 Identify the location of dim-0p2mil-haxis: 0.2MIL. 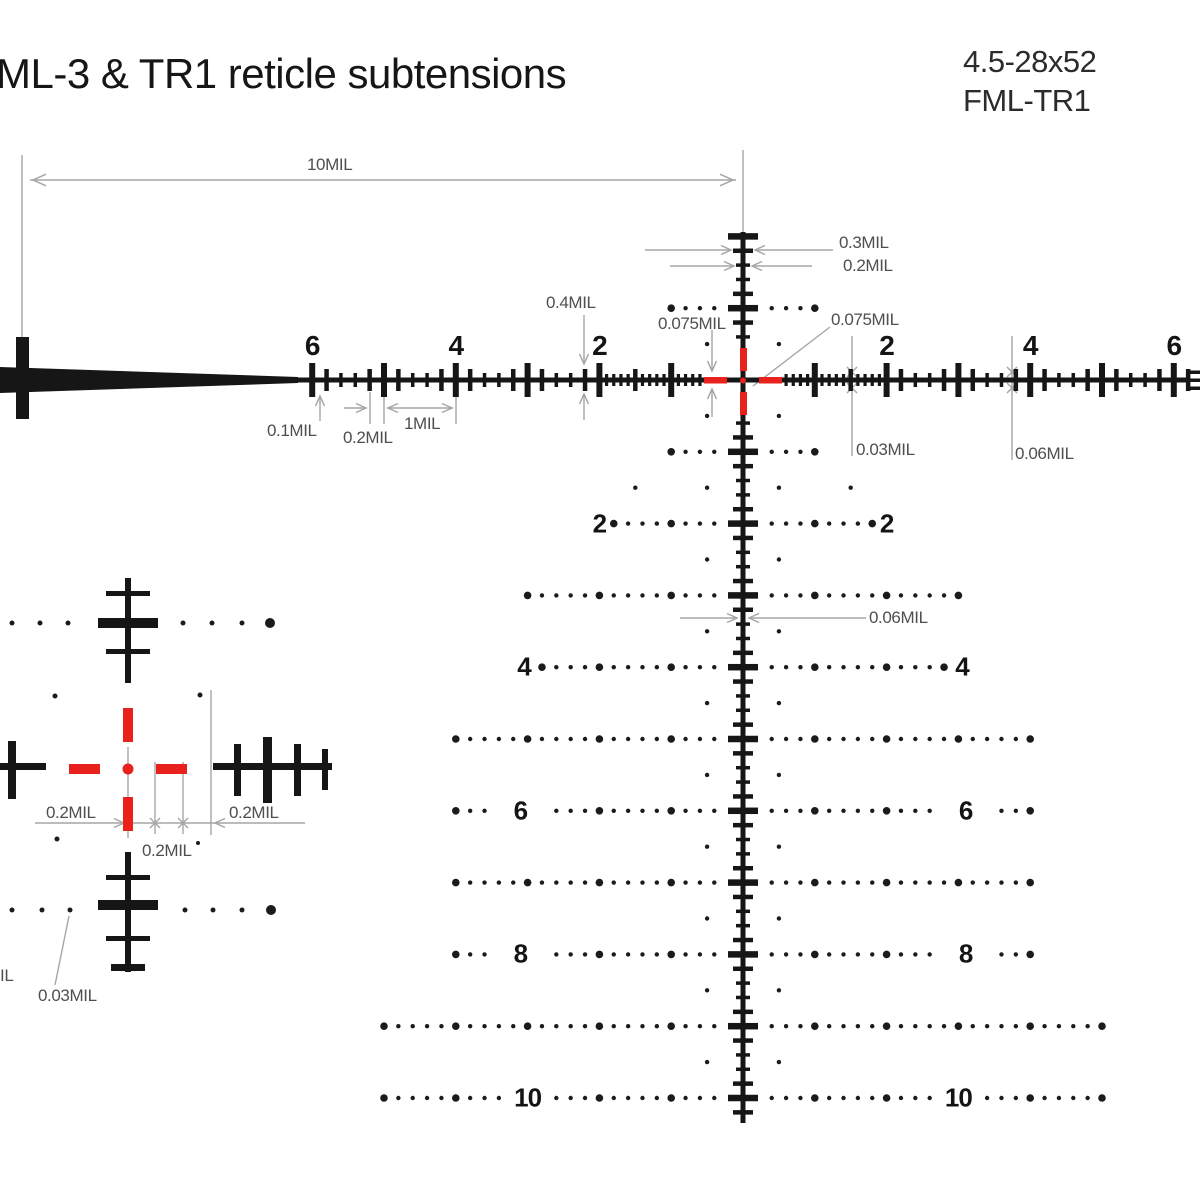
(368, 437).